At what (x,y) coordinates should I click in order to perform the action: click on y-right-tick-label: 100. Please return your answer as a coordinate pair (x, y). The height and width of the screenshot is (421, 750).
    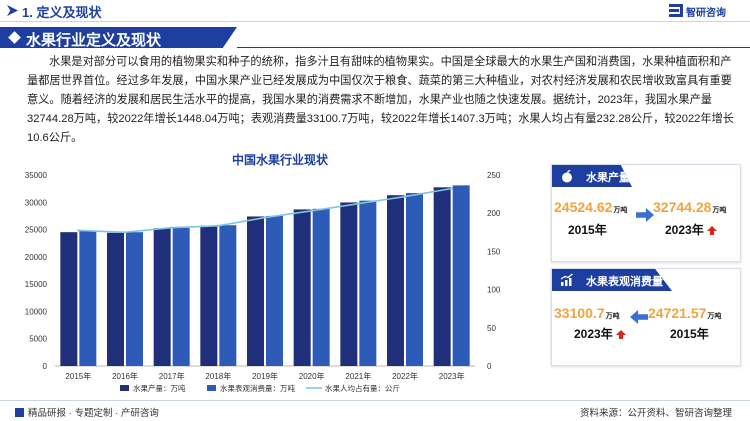
    Looking at the image, I should click on (494, 290).